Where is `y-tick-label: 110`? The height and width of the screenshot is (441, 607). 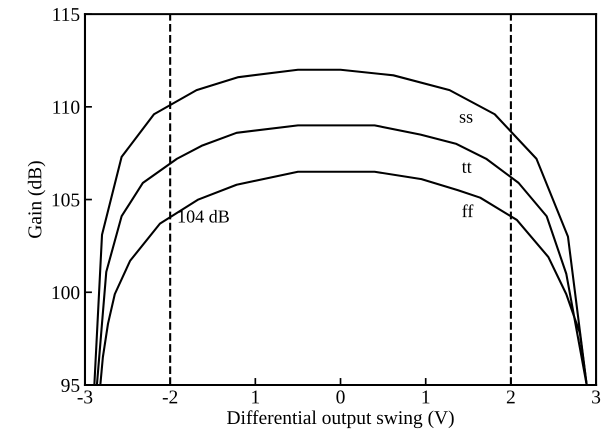
y-tick-label: 110 is located at coordinates (66, 107).